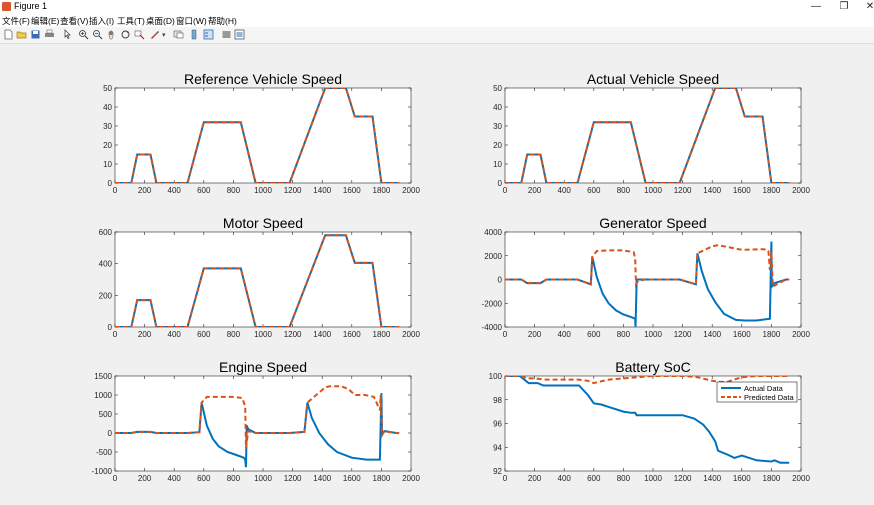  What do you see at coordinates (816, 6) in the screenshot?
I see `minimize-button: —` at bounding box center [816, 6].